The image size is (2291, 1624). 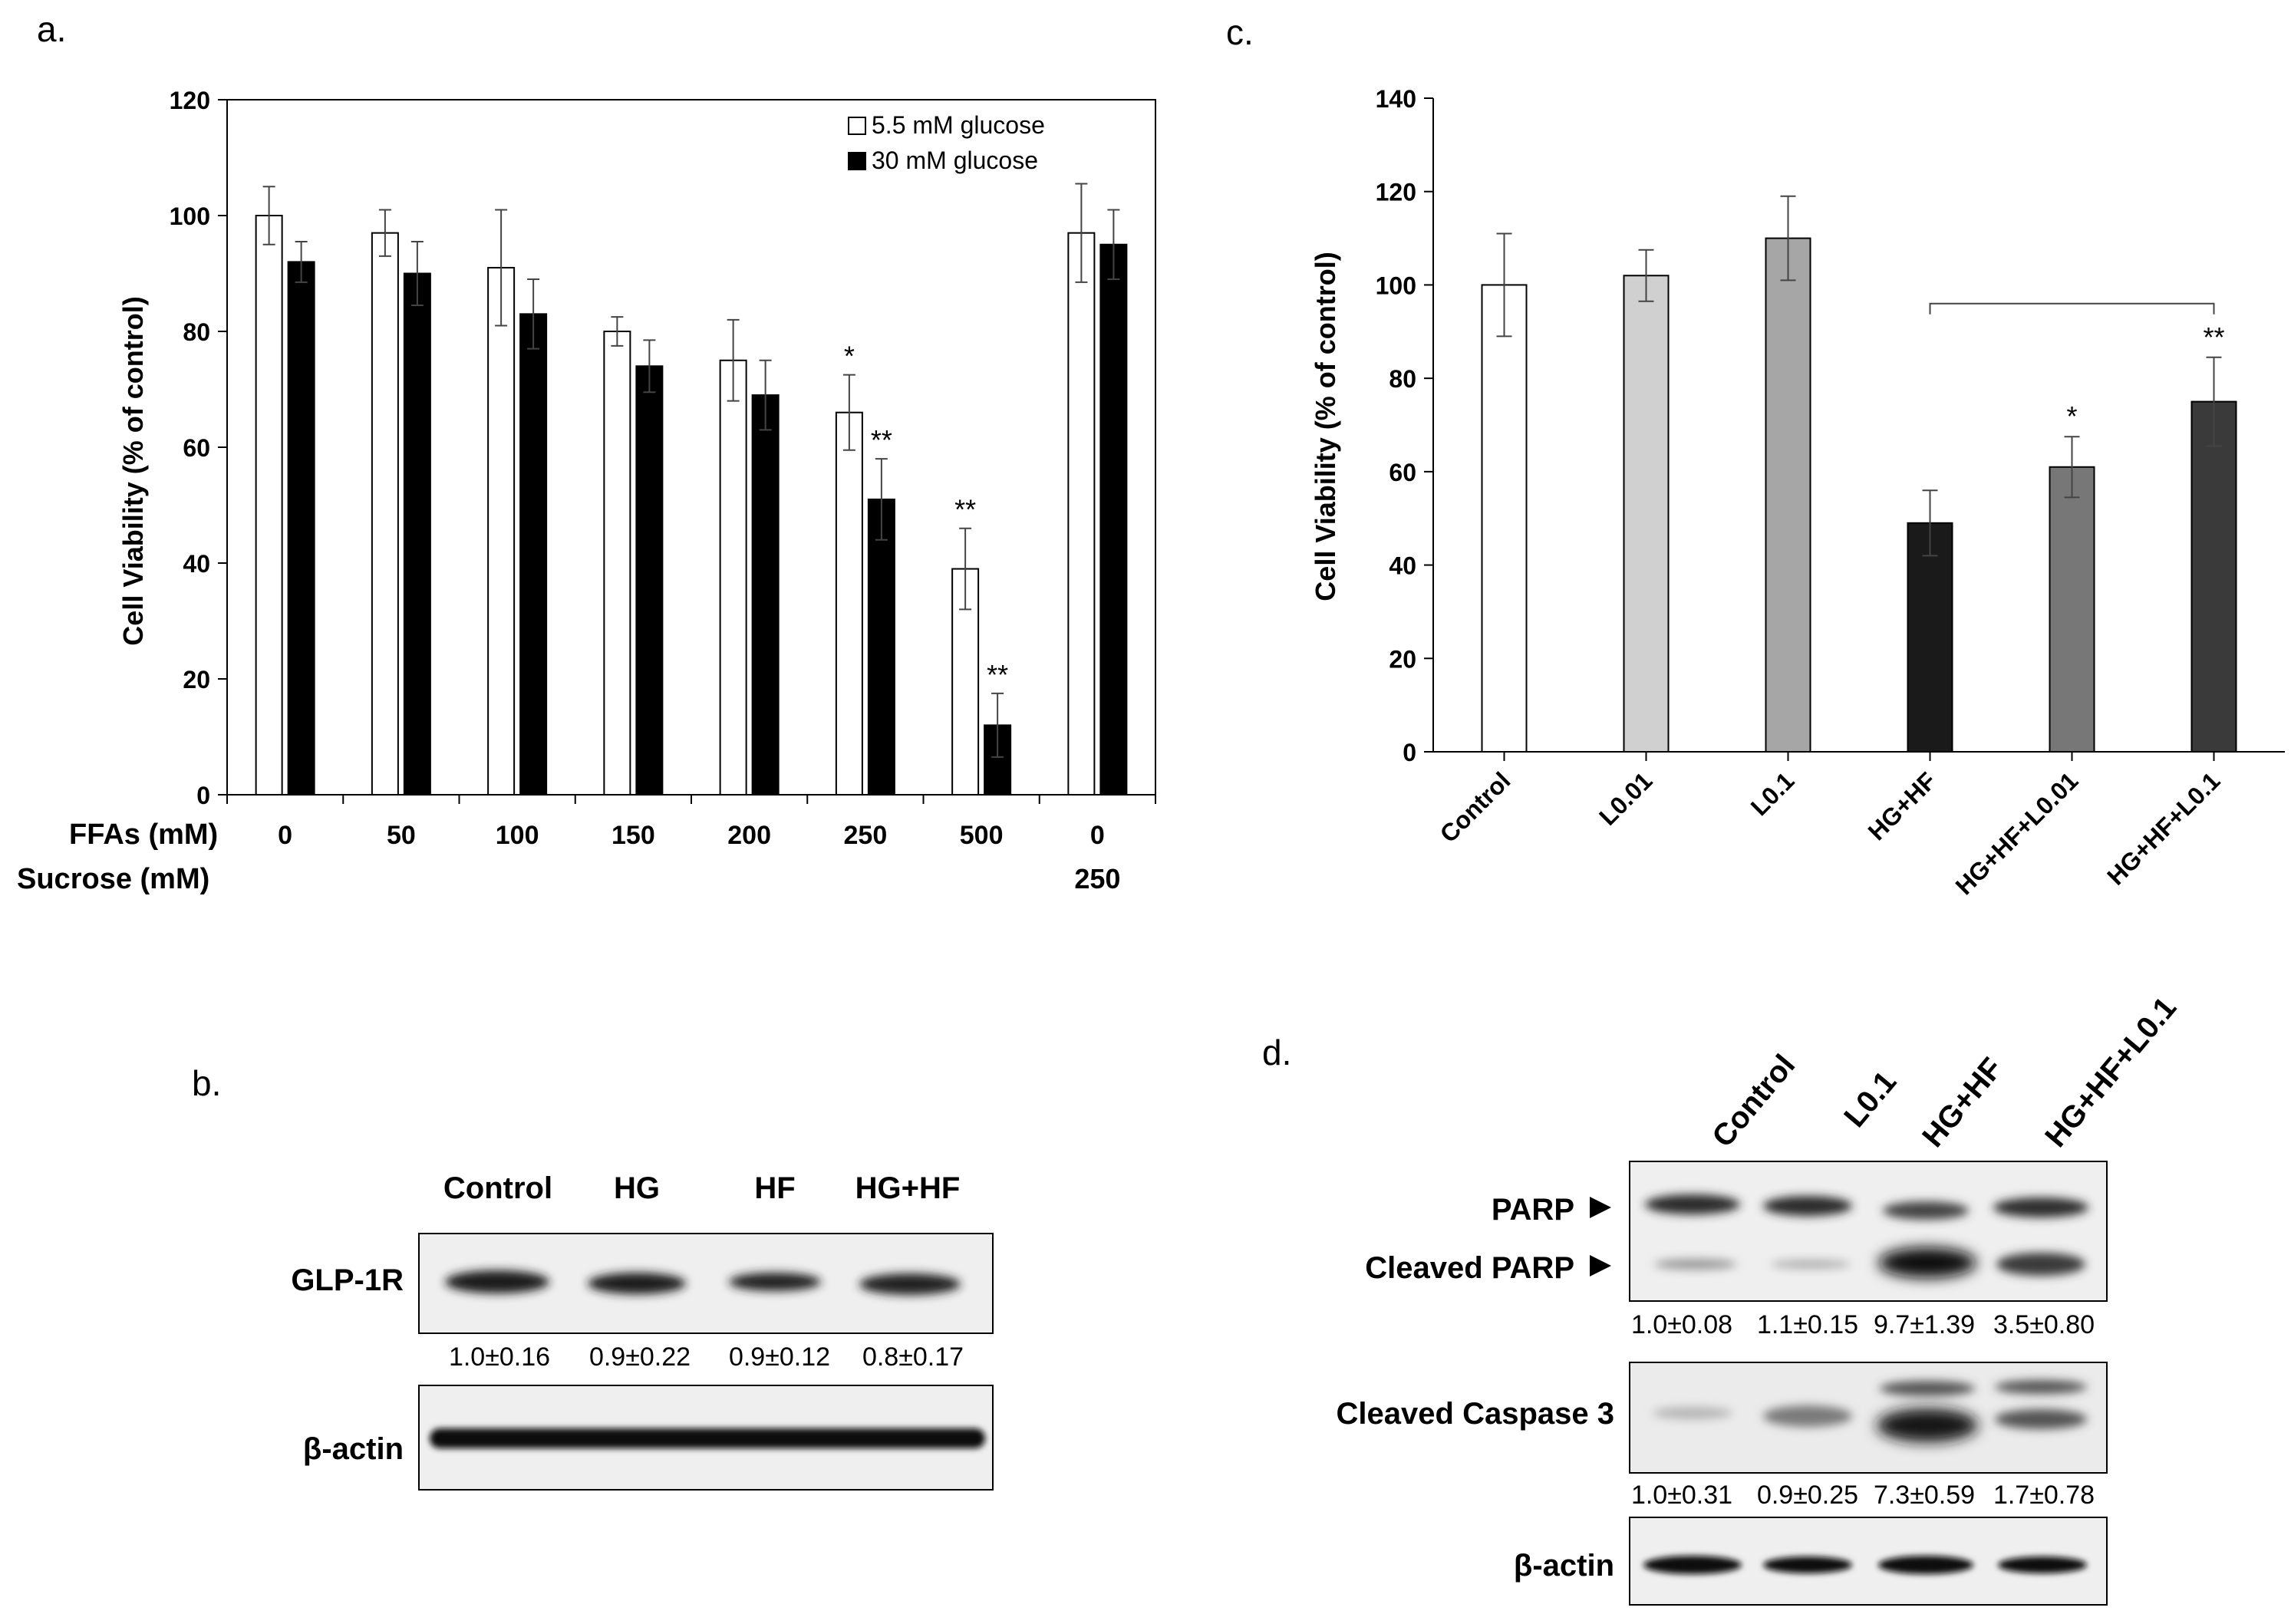 I want to click on blot-b-lane-hg: HG, so click(x=637, y=1188).